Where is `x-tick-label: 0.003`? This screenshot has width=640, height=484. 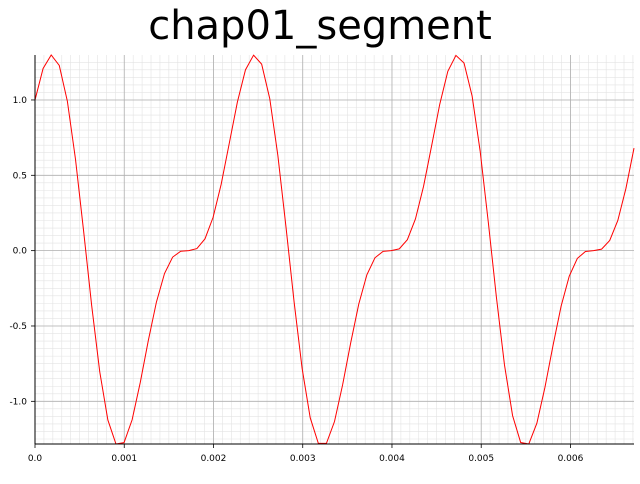
x-tick-label: 0.003 is located at coordinates (303, 459).